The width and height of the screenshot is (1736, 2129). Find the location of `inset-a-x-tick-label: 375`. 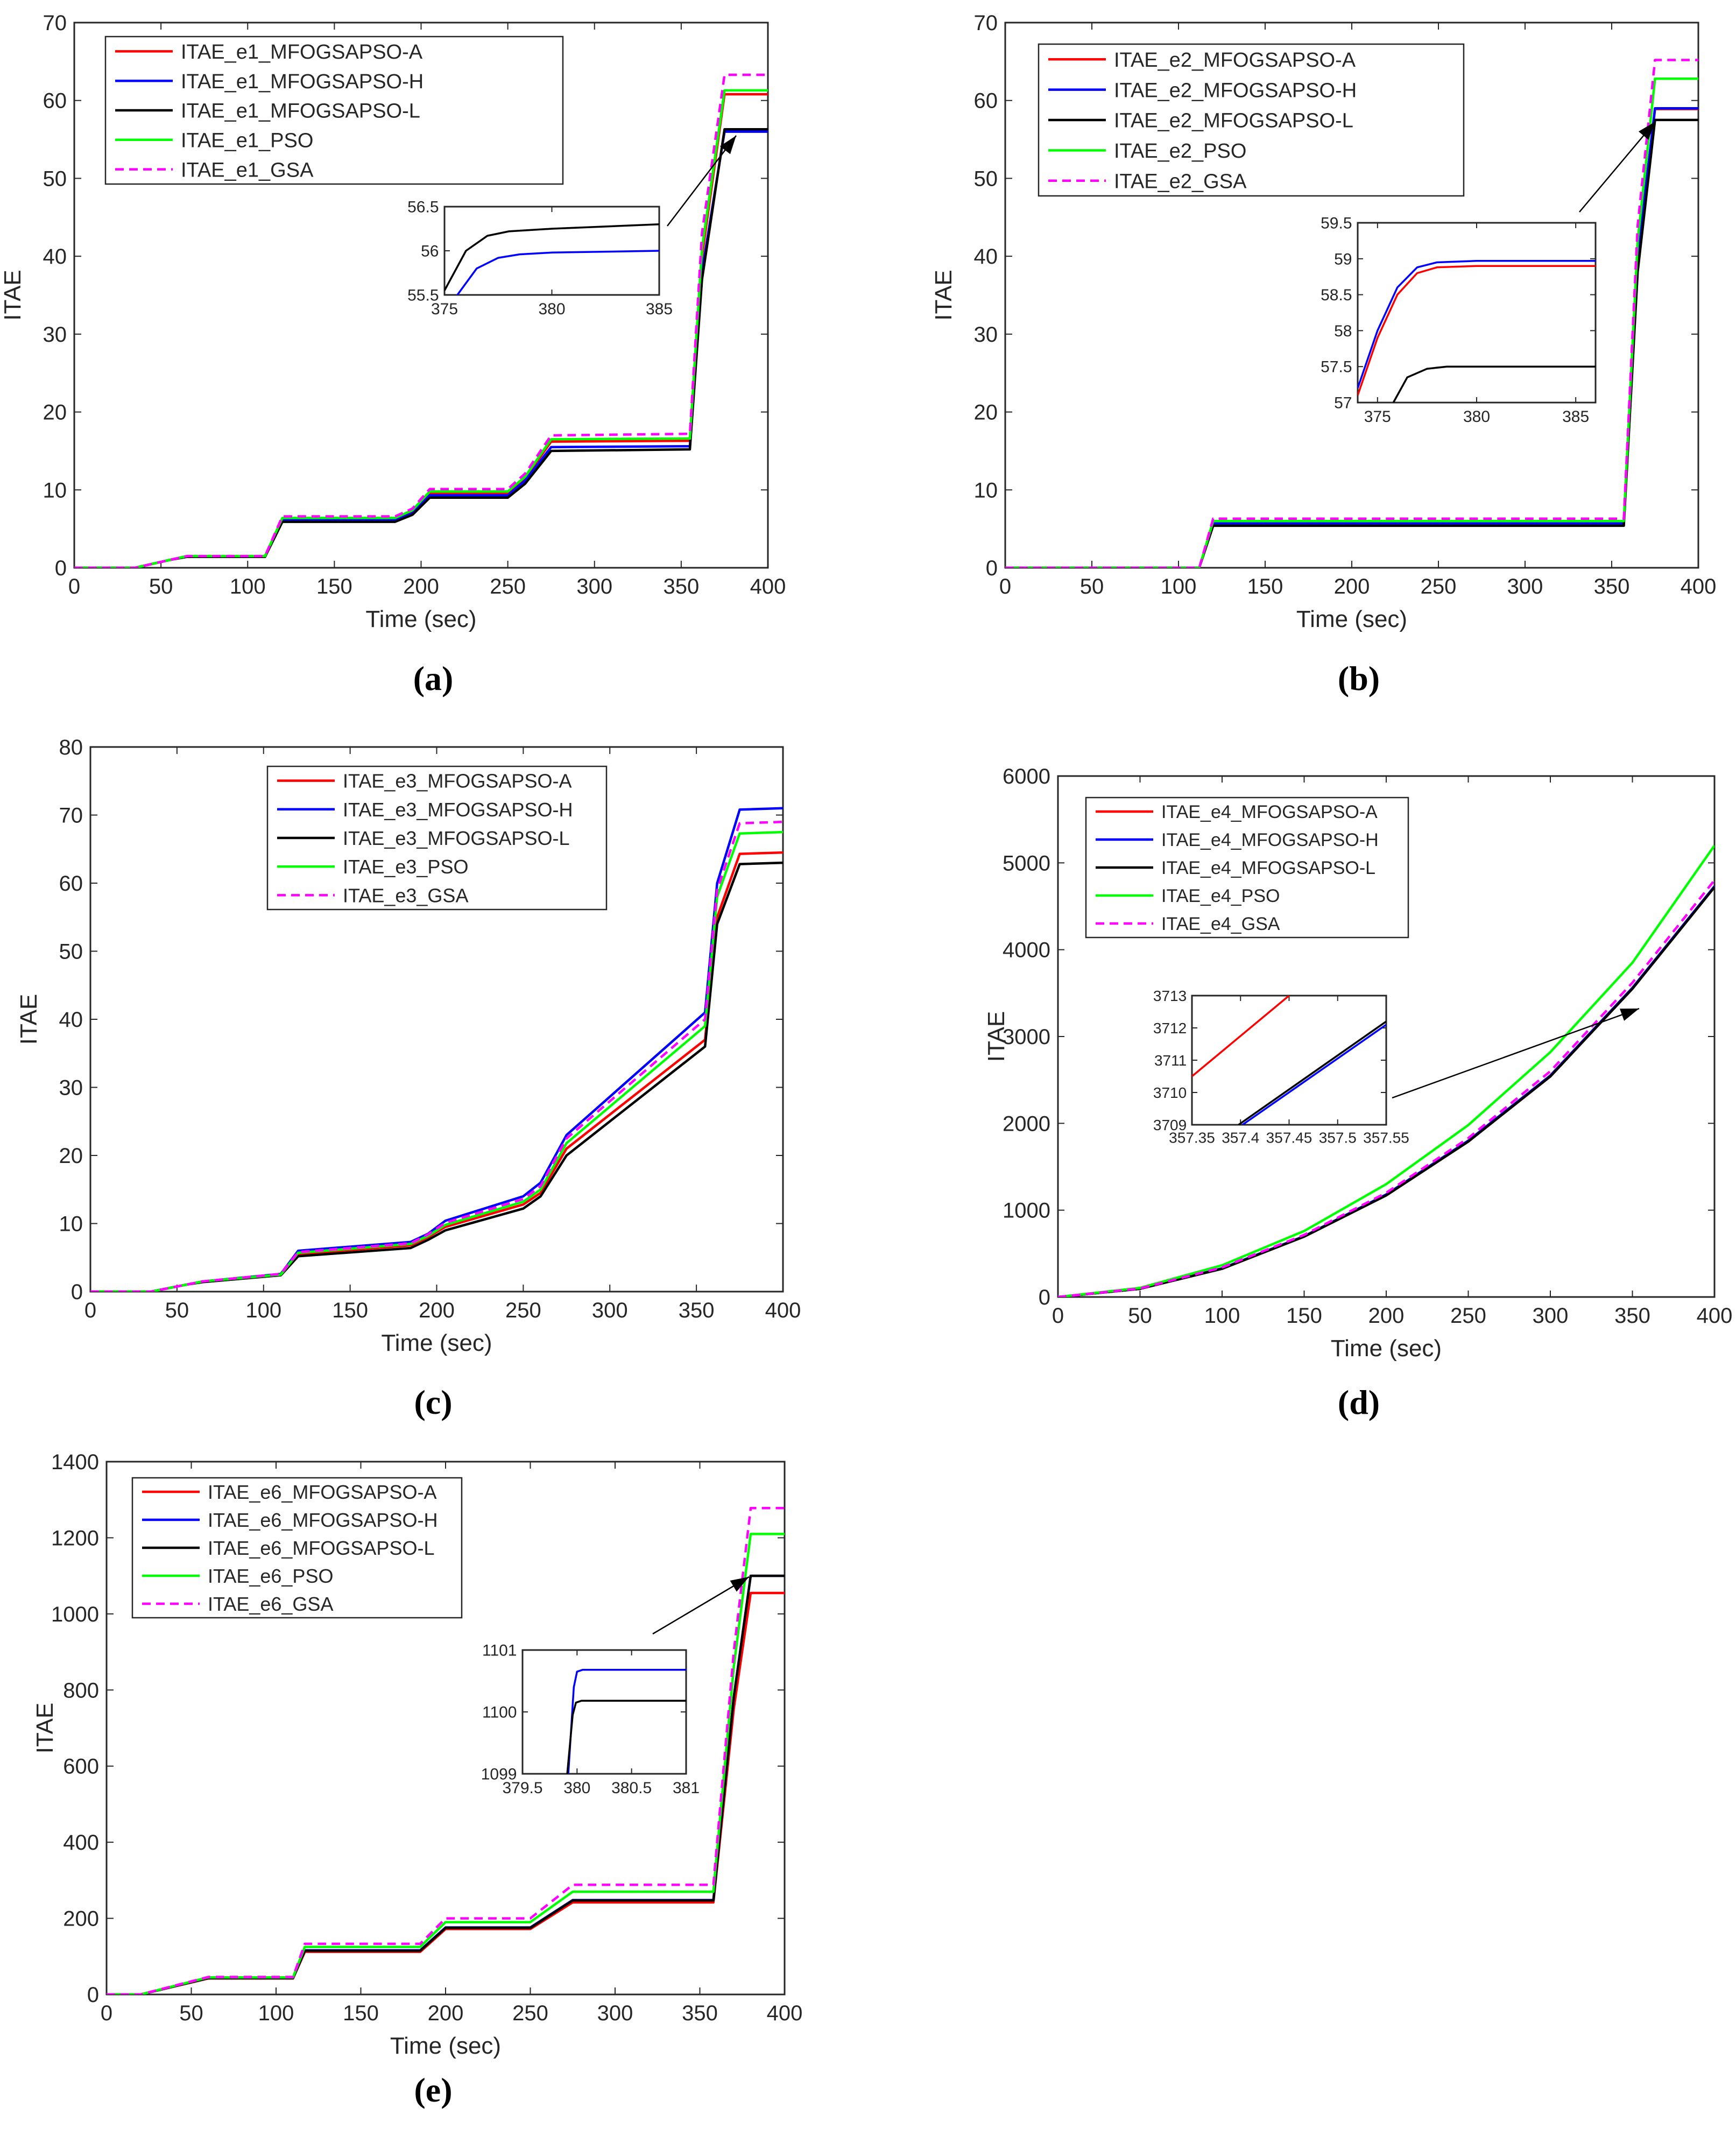

inset-a-x-tick-label: 375 is located at coordinates (444, 309).